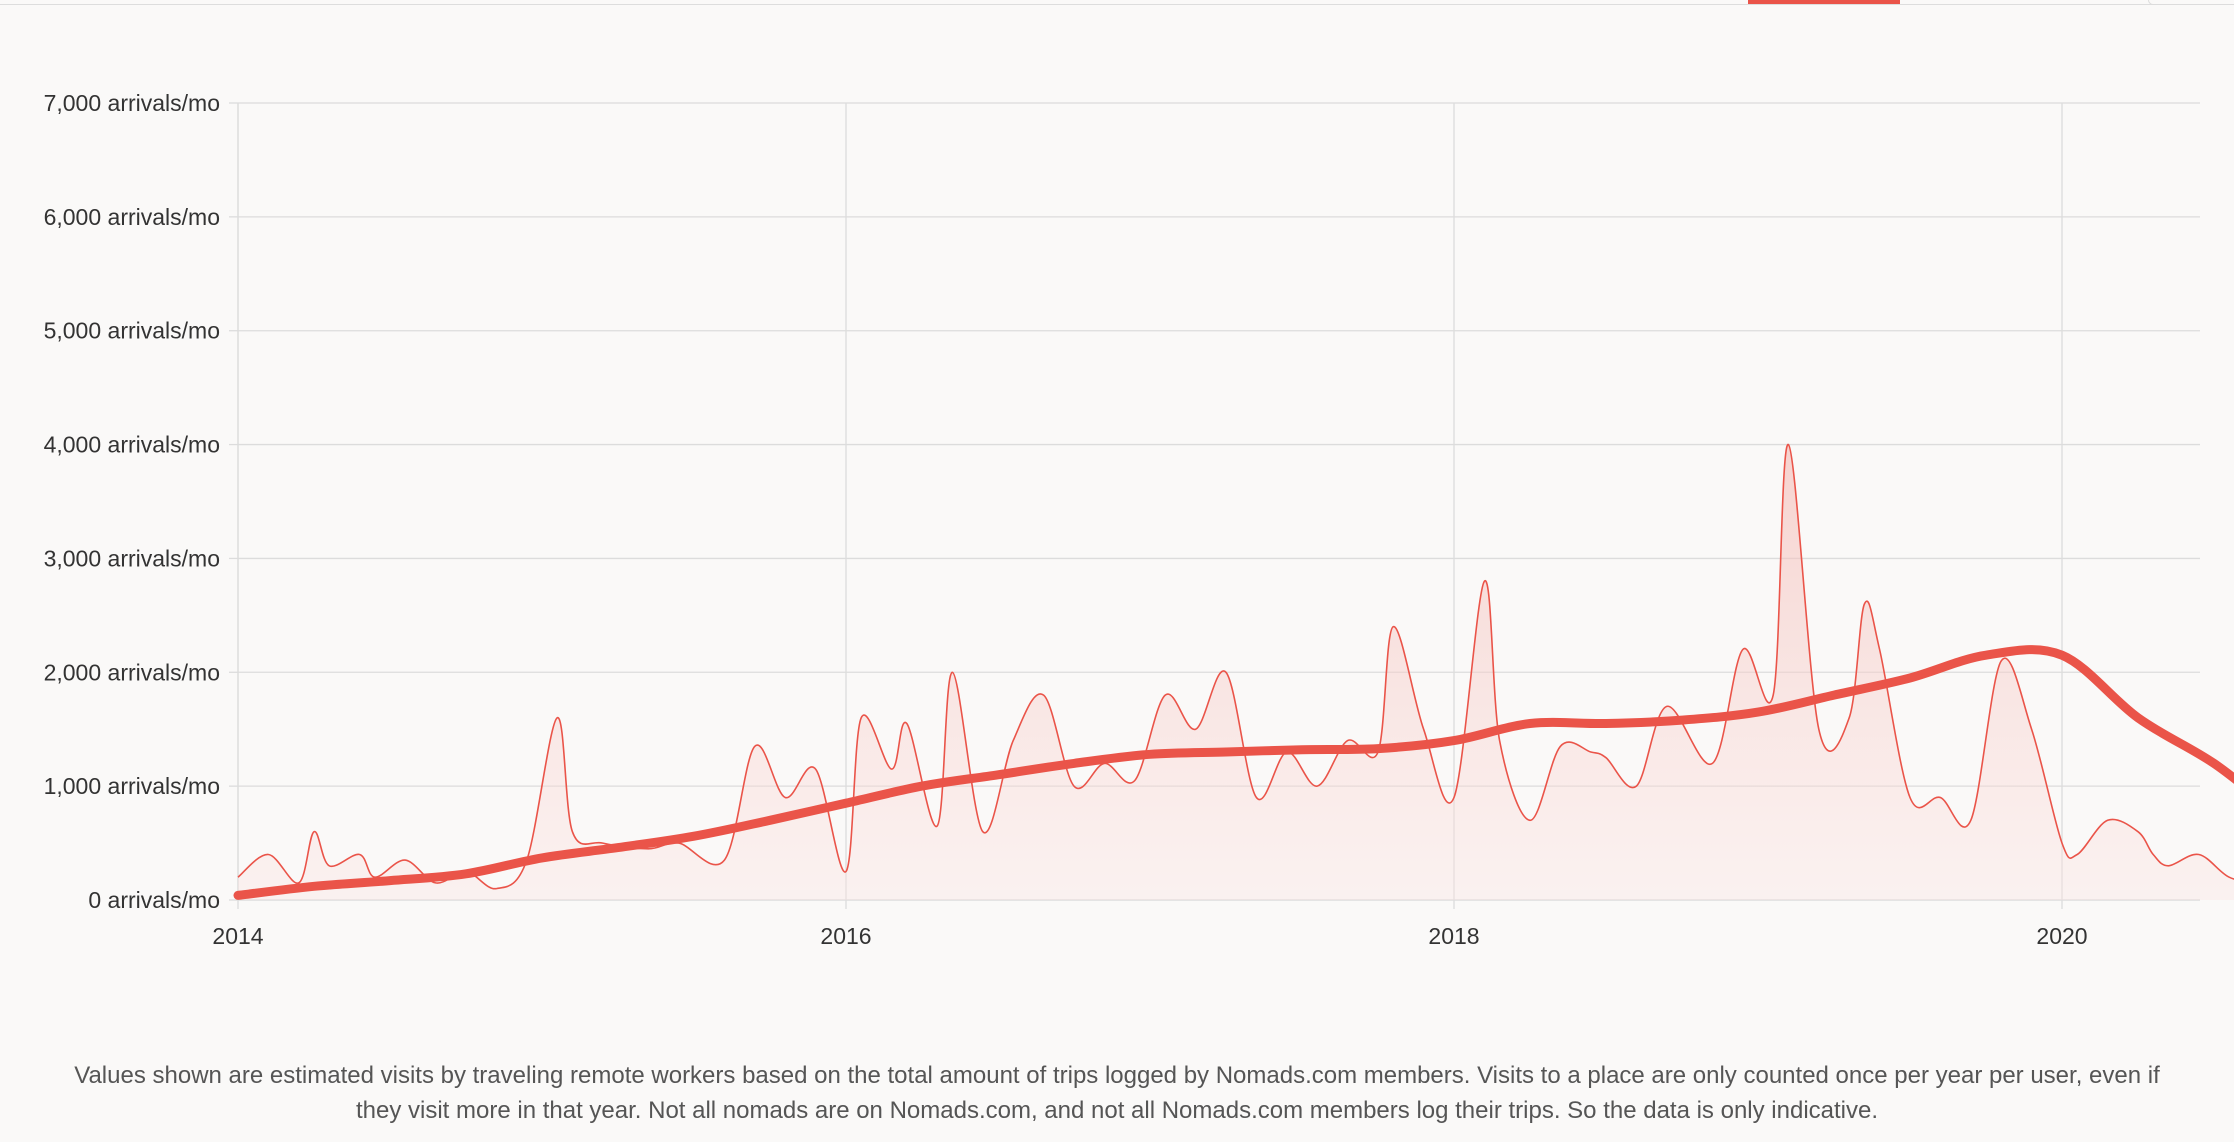 This screenshot has height=1142, width=2234. Describe the element at coordinates (2061, 936) in the screenshot. I see `x-tick-label: 2020` at that location.